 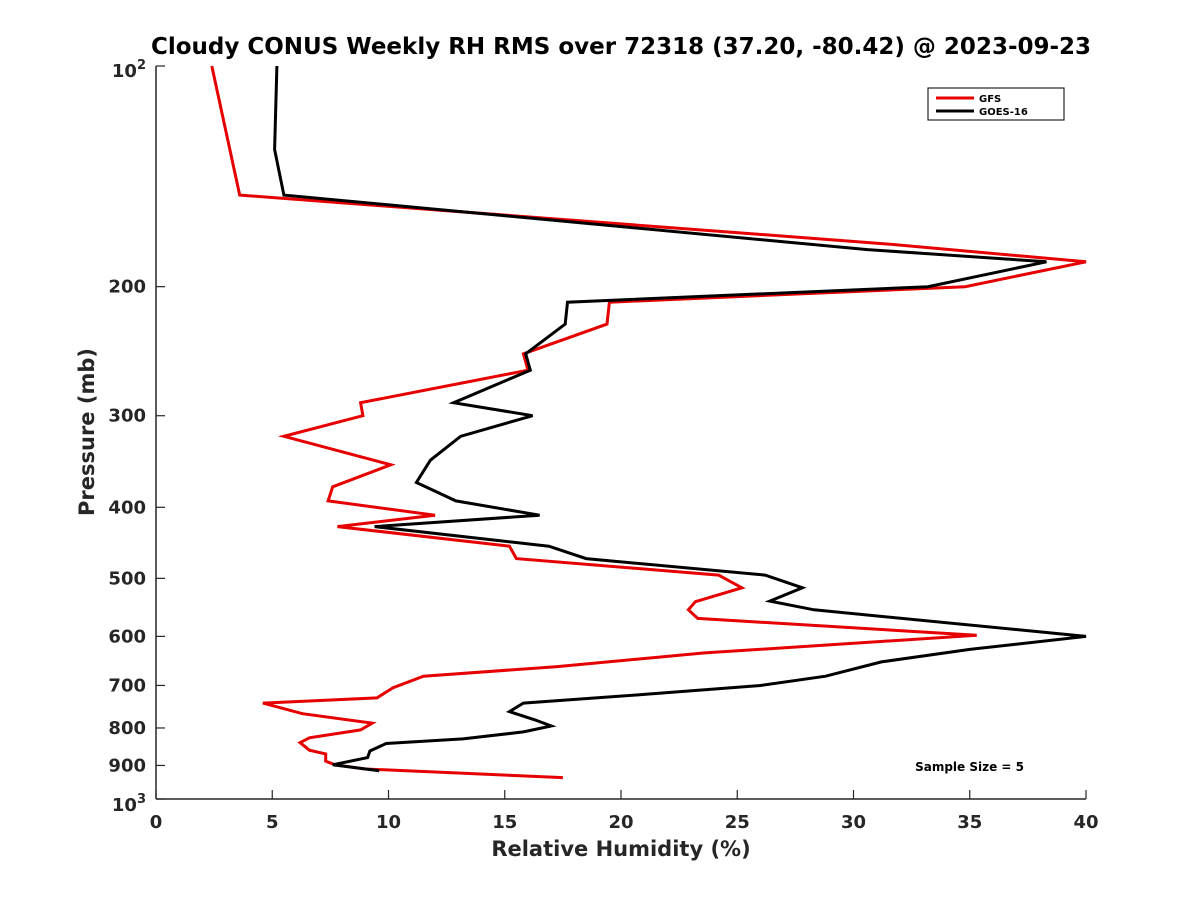 What do you see at coordinates (127, 636) in the screenshot?
I see `y-tick-label: 600` at bounding box center [127, 636].